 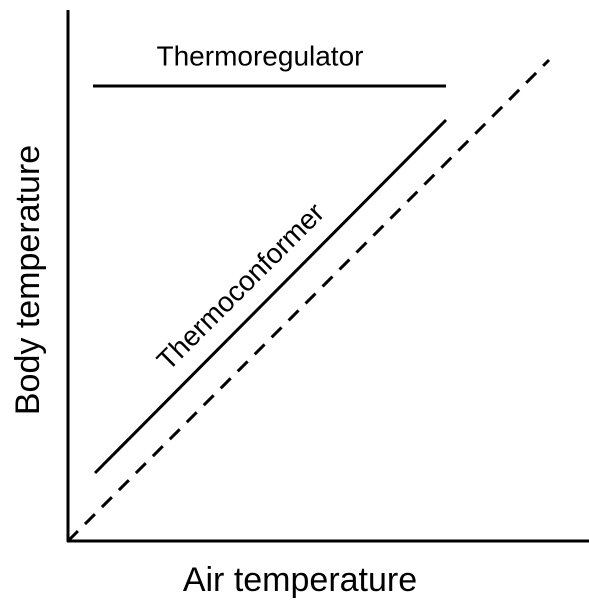 I want to click on x-axis-label: Air temperature, so click(x=300, y=580).